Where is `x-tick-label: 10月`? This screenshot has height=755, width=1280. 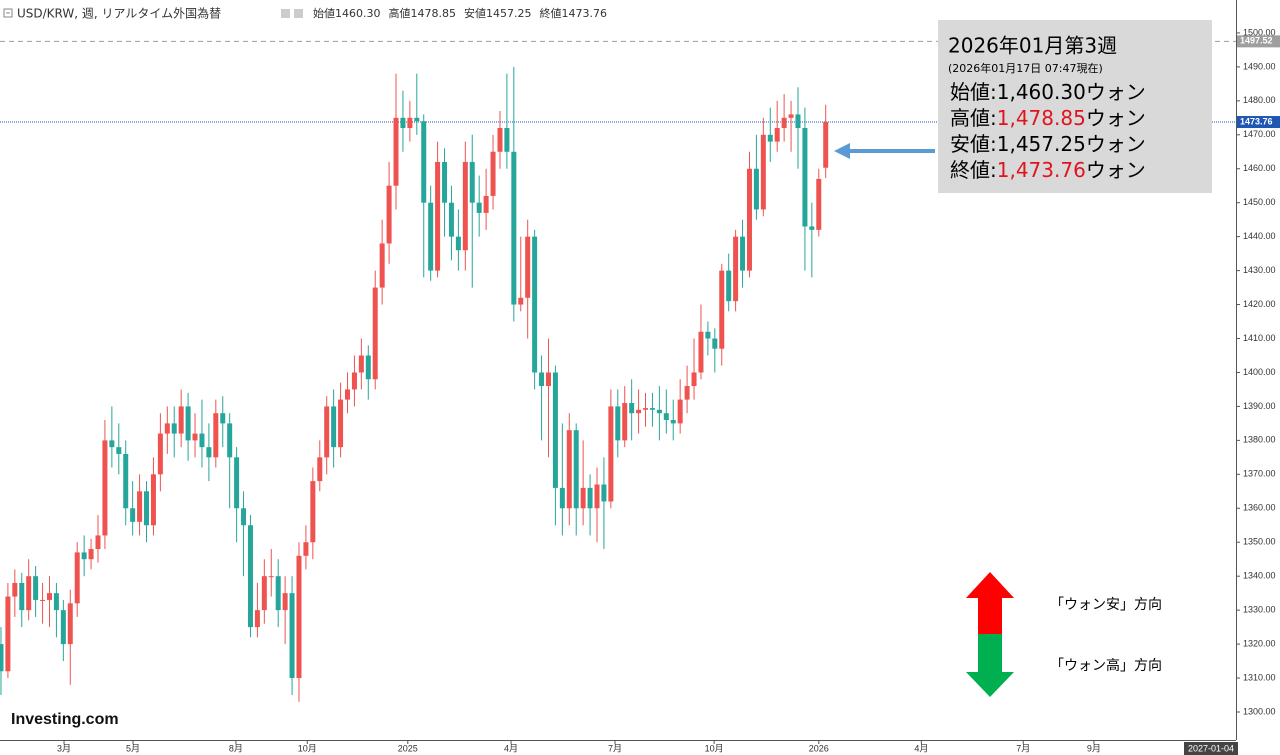
x-tick-label: 10月 is located at coordinates (714, 748).